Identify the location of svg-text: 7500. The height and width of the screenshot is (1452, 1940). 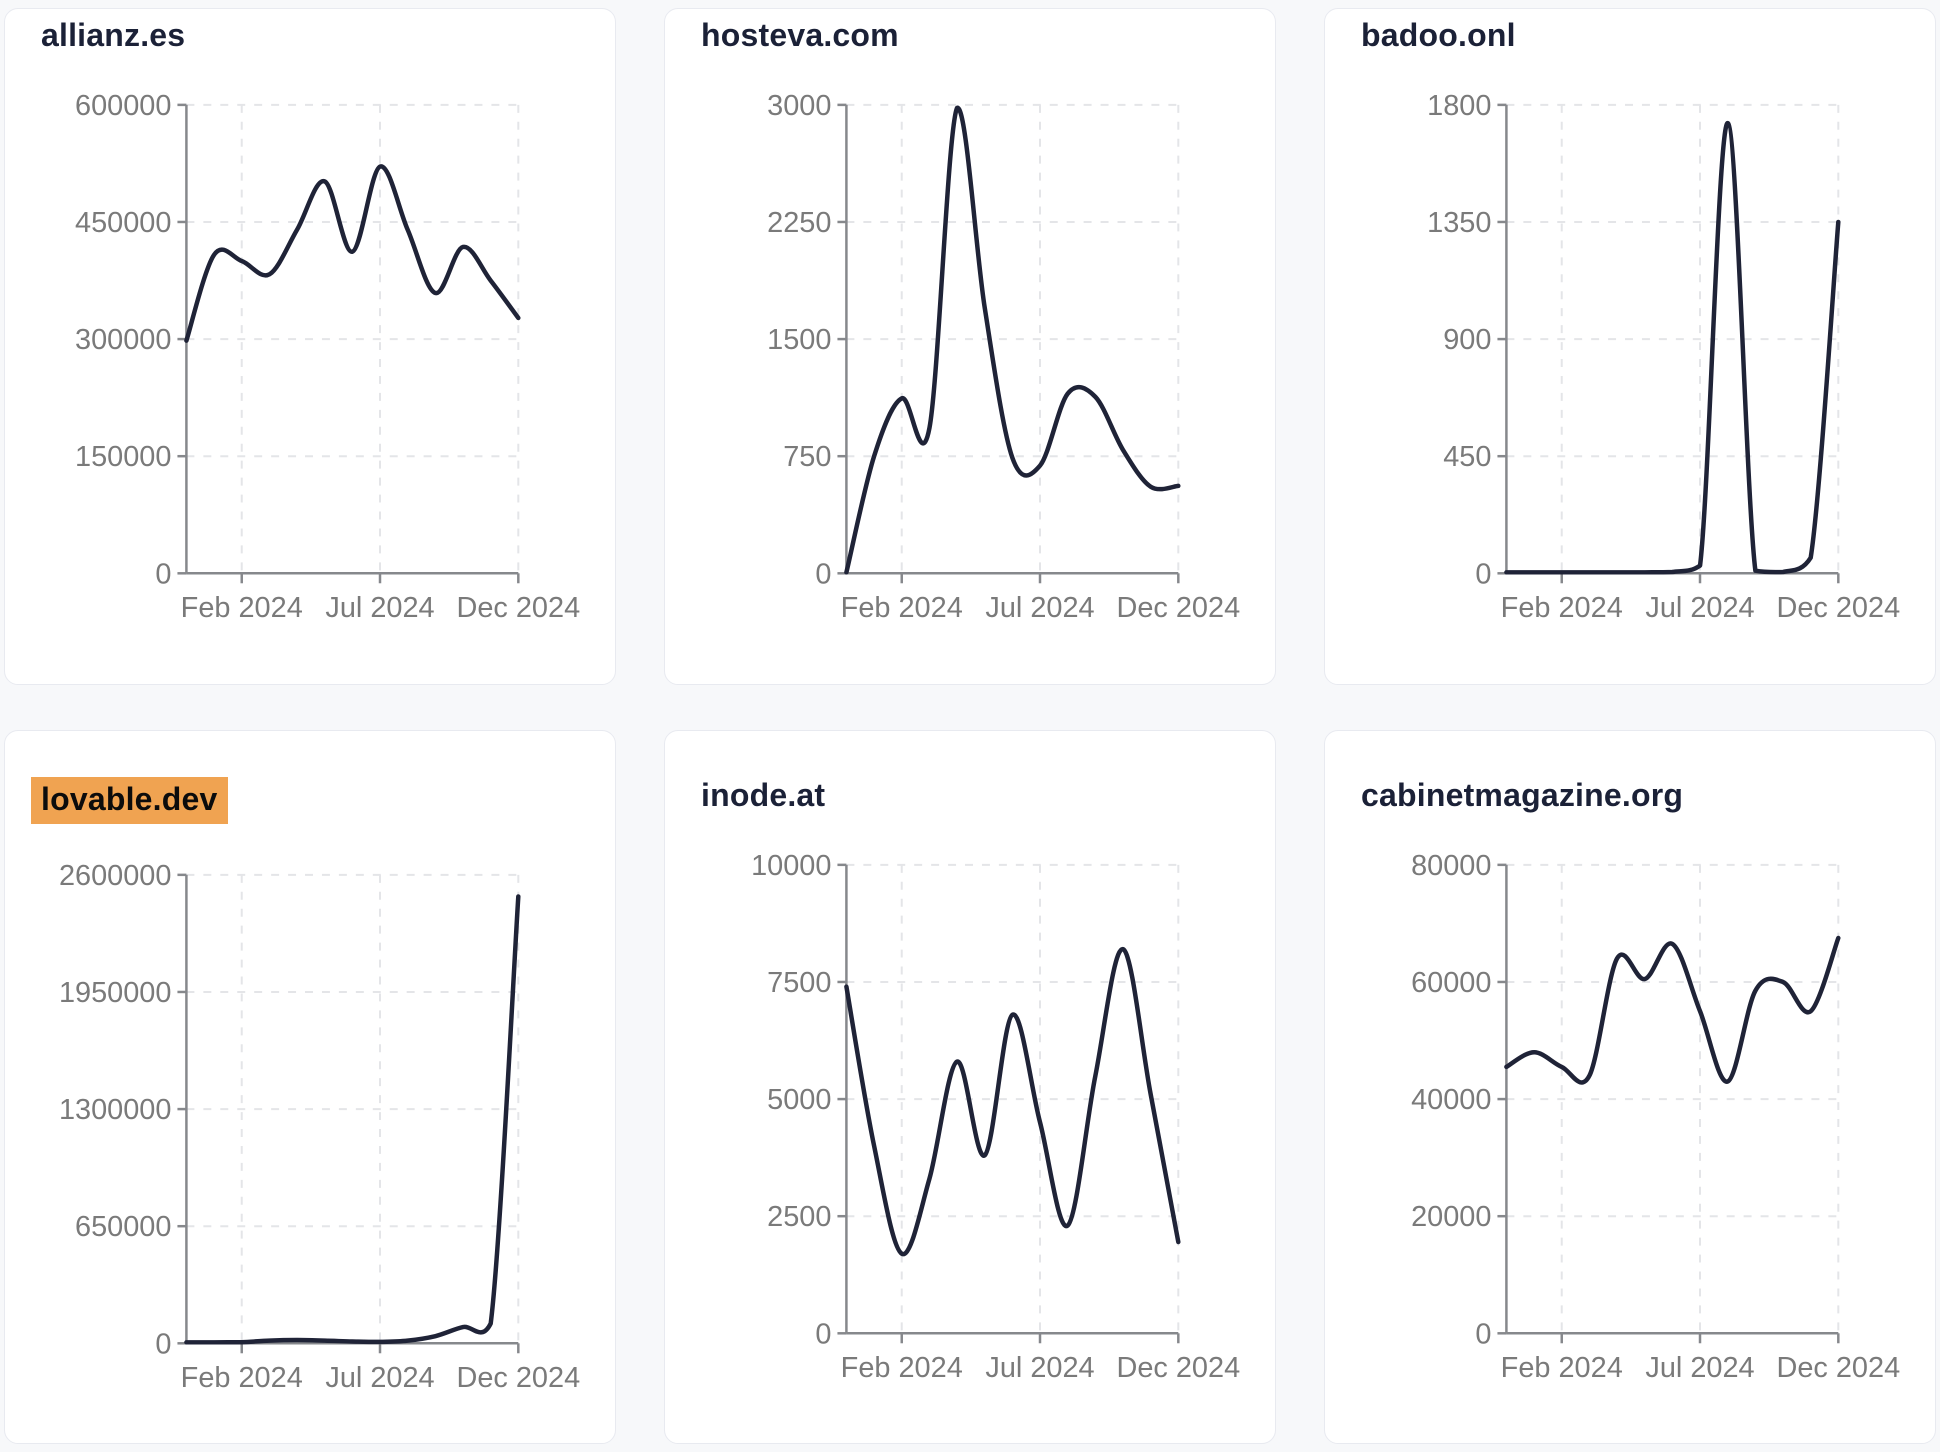
(799, 983).